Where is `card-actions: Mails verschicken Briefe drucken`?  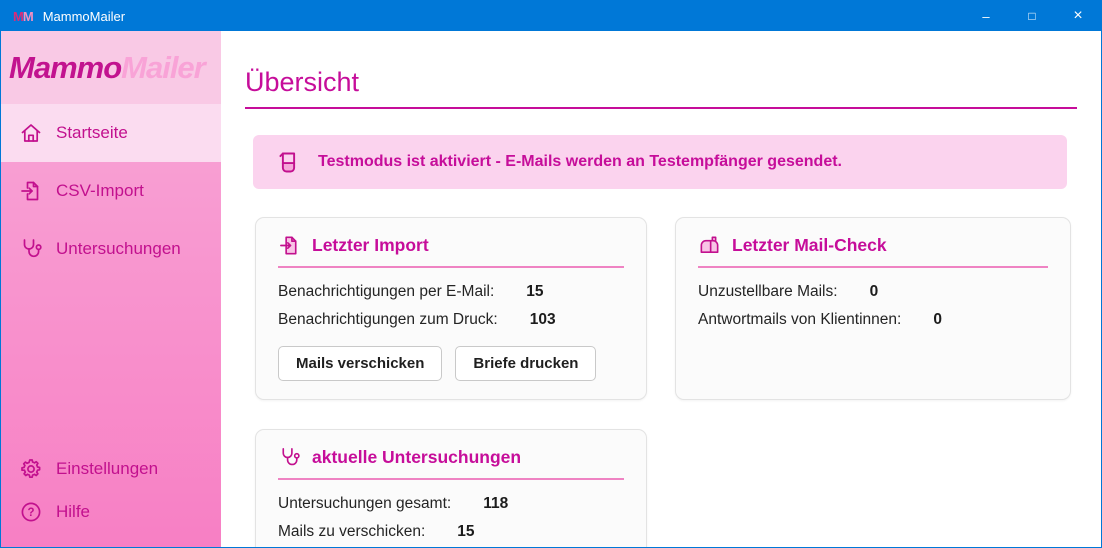
card-actions: Mails verschicken Briefe drucken is located at coordinates (451, 363).